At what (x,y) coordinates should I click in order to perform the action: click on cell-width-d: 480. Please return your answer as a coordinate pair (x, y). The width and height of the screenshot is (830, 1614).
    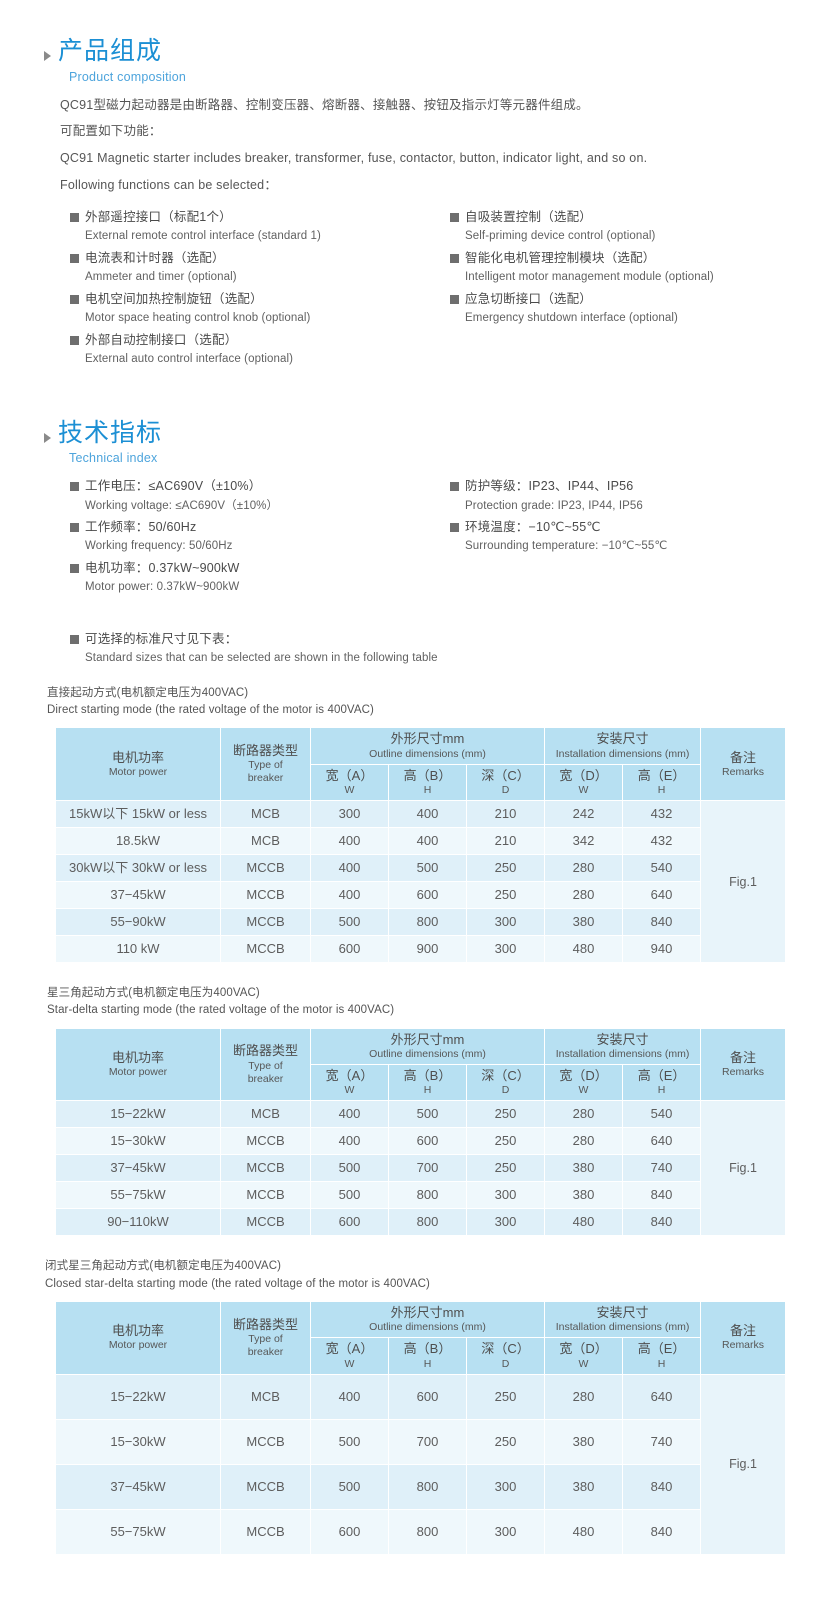
    Looking at the image, I should click on (584, 949).